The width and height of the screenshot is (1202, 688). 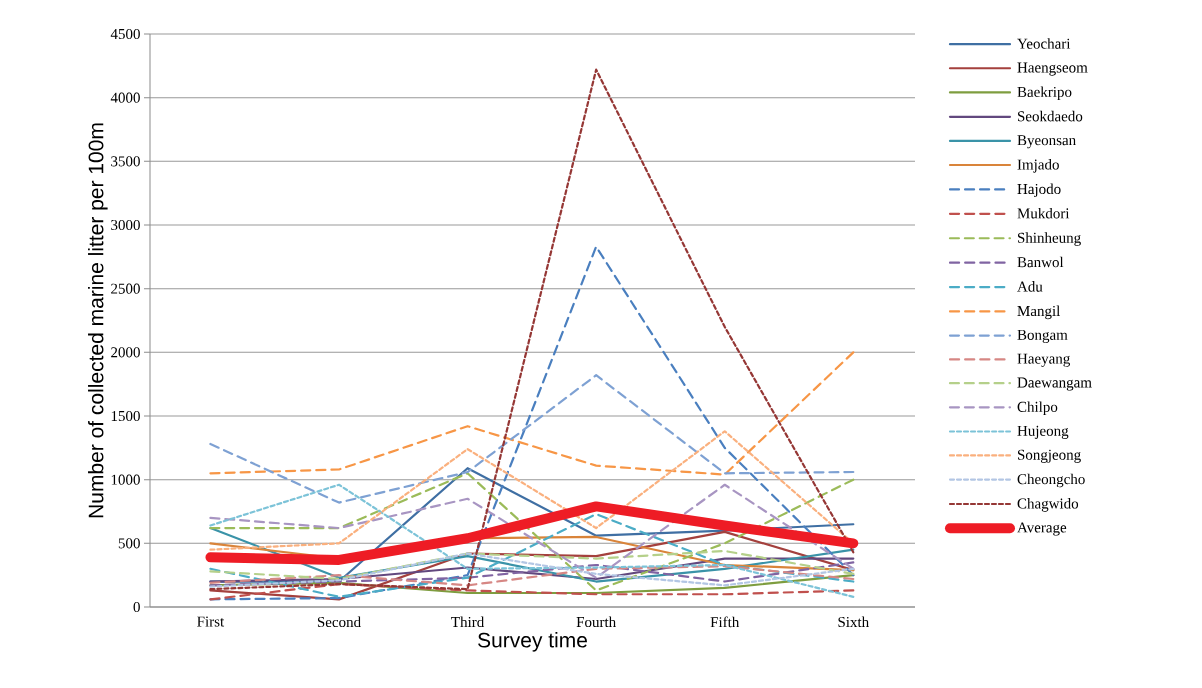 What do you see at coordinates (129, 543) in the screenshot?
I see `y-tick-label: 500` at bounding box center [129, 543].